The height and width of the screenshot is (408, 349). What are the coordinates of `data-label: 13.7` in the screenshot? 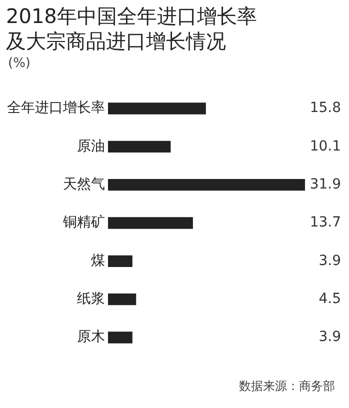 It's located at (325, 222).